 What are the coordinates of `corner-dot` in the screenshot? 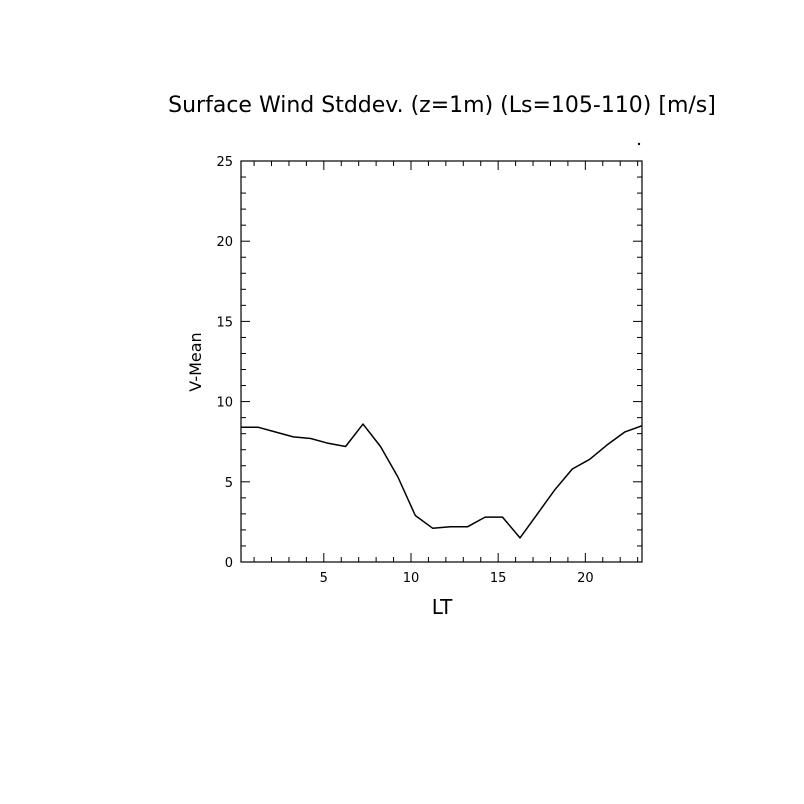 It's located at (639, 144).